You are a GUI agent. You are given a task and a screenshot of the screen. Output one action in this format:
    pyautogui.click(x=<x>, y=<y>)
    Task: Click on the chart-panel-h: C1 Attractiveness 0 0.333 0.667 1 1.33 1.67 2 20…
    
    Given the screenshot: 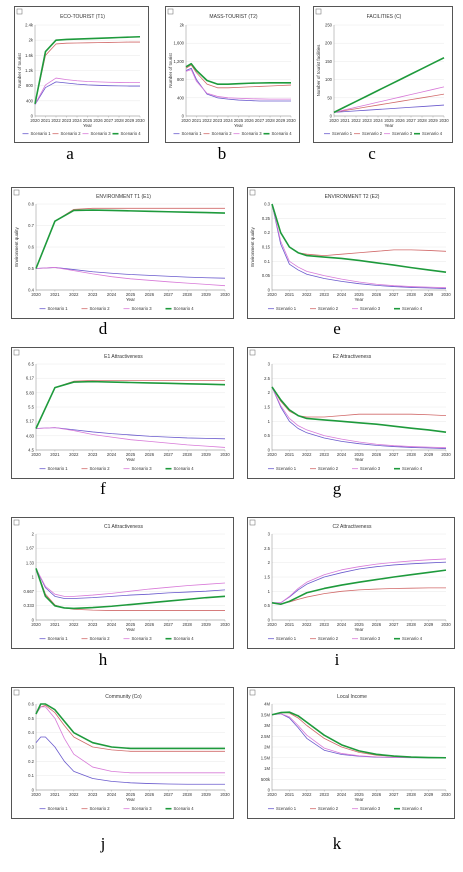 What is the action you would take?
    pyautogui.click(x=122, y=583)
    